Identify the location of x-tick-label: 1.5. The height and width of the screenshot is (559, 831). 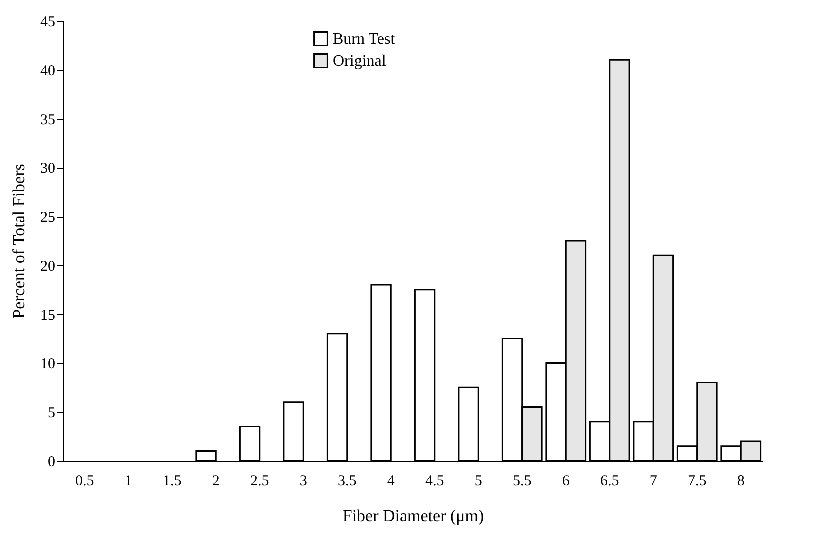
(172, 482).